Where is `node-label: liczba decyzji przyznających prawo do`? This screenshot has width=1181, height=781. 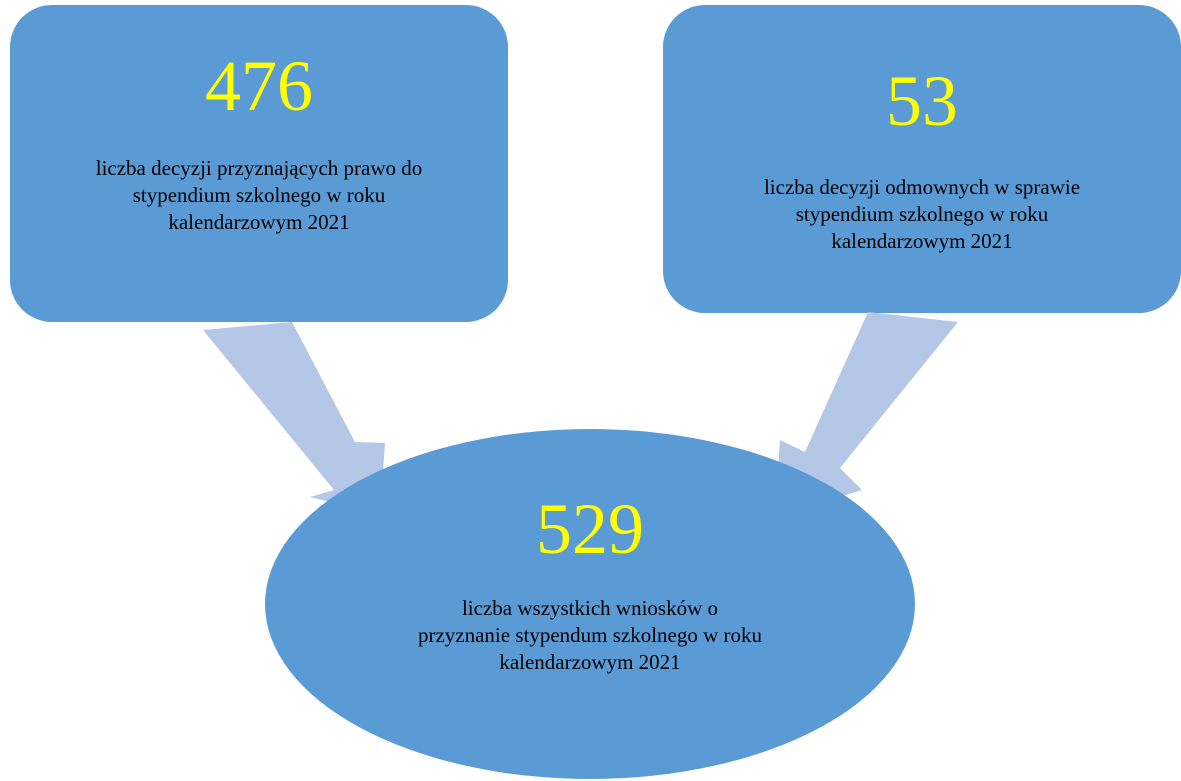
node-label: liczba decyzji przyznających prawo do is located at coordinates (259, 168).